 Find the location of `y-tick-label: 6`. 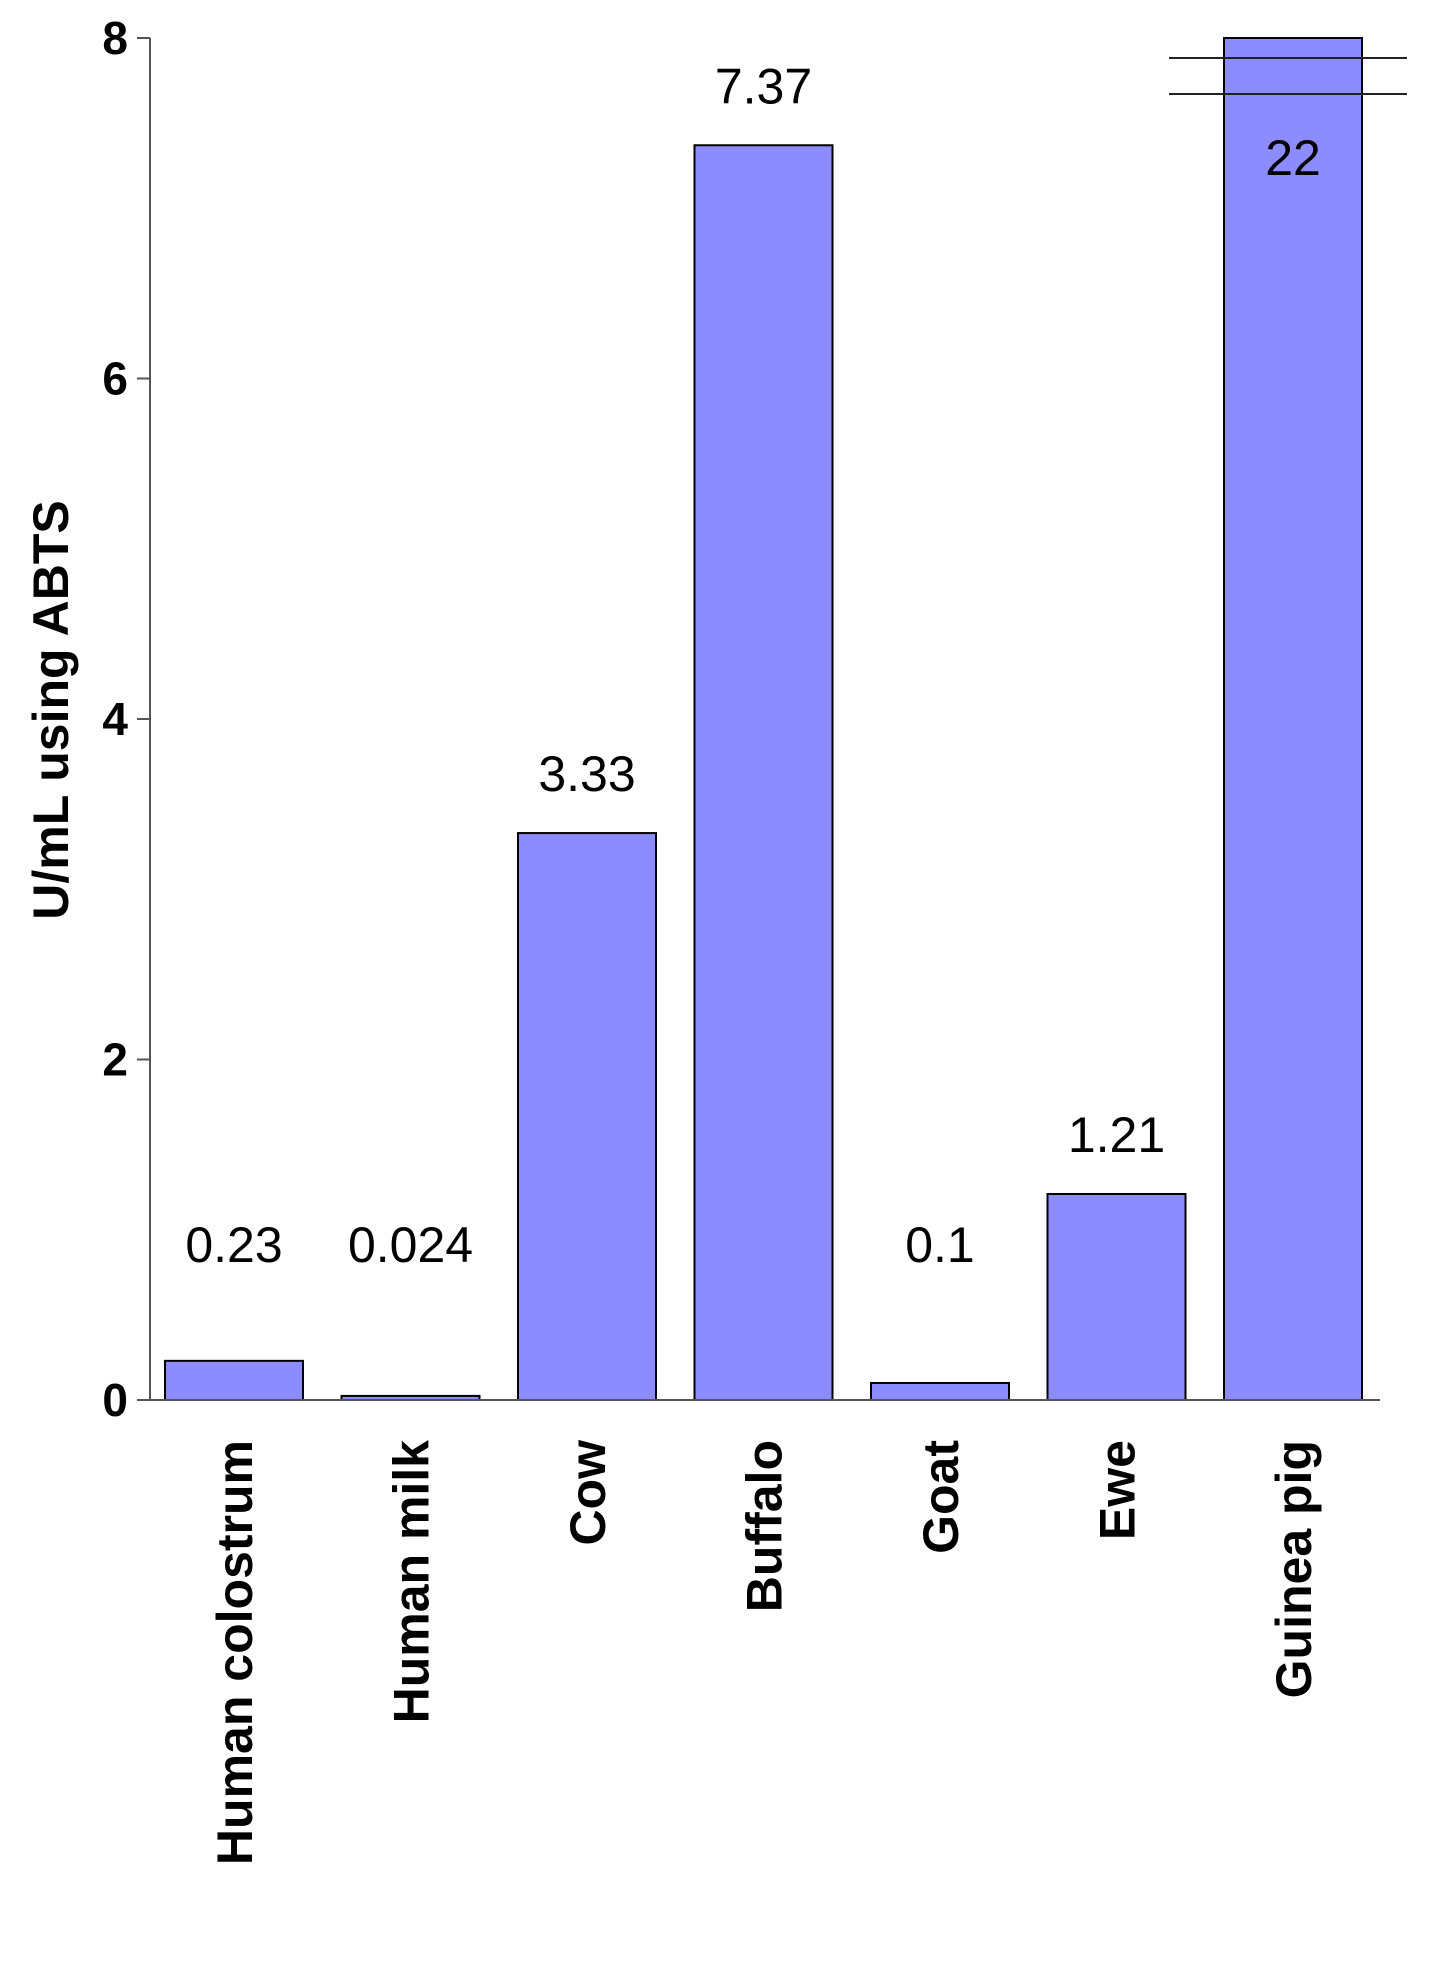

y-tick-label: 6 is located at coordinates (115, 379).